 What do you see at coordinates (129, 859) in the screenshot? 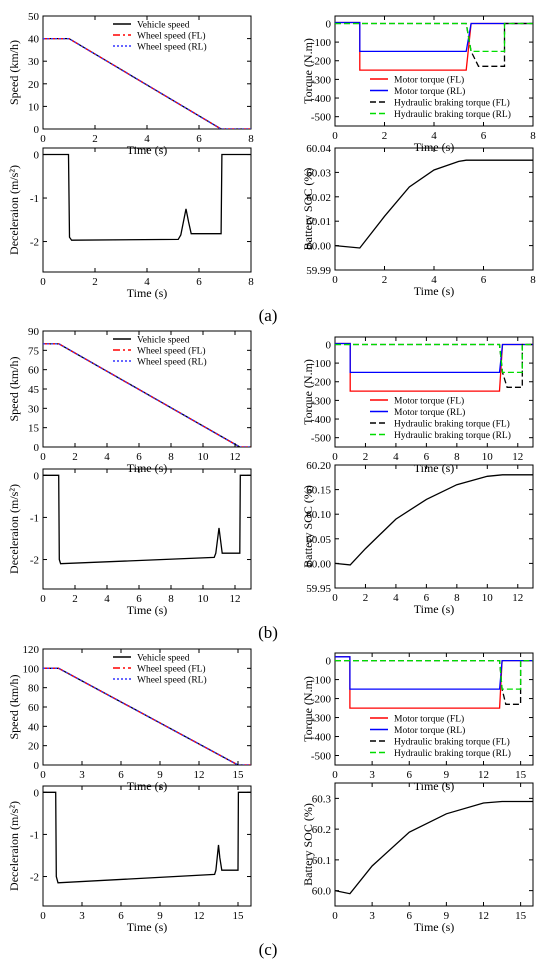
I see `chart-c-decel: 0 3 6 9 12 15 0 -1 -2 Time (s) Deceleraion (m/s²)` at bounding box center [129, 859].